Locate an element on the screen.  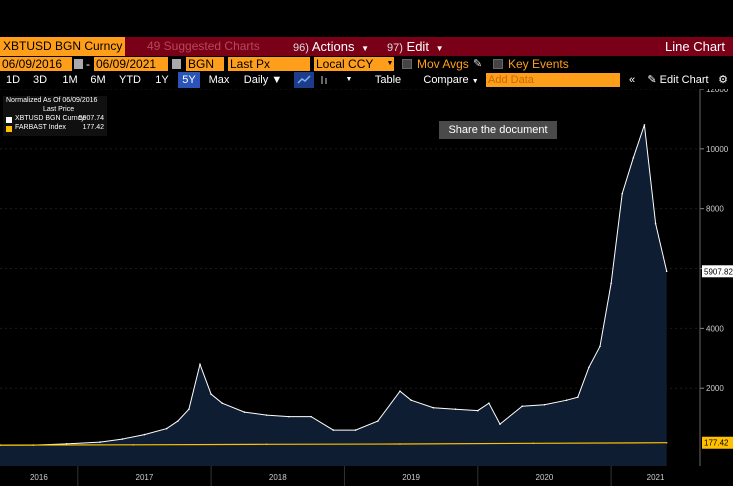
legend-entry: XBTUSD BGN Curncy 5907.74 is located at coordinates (56, 119).